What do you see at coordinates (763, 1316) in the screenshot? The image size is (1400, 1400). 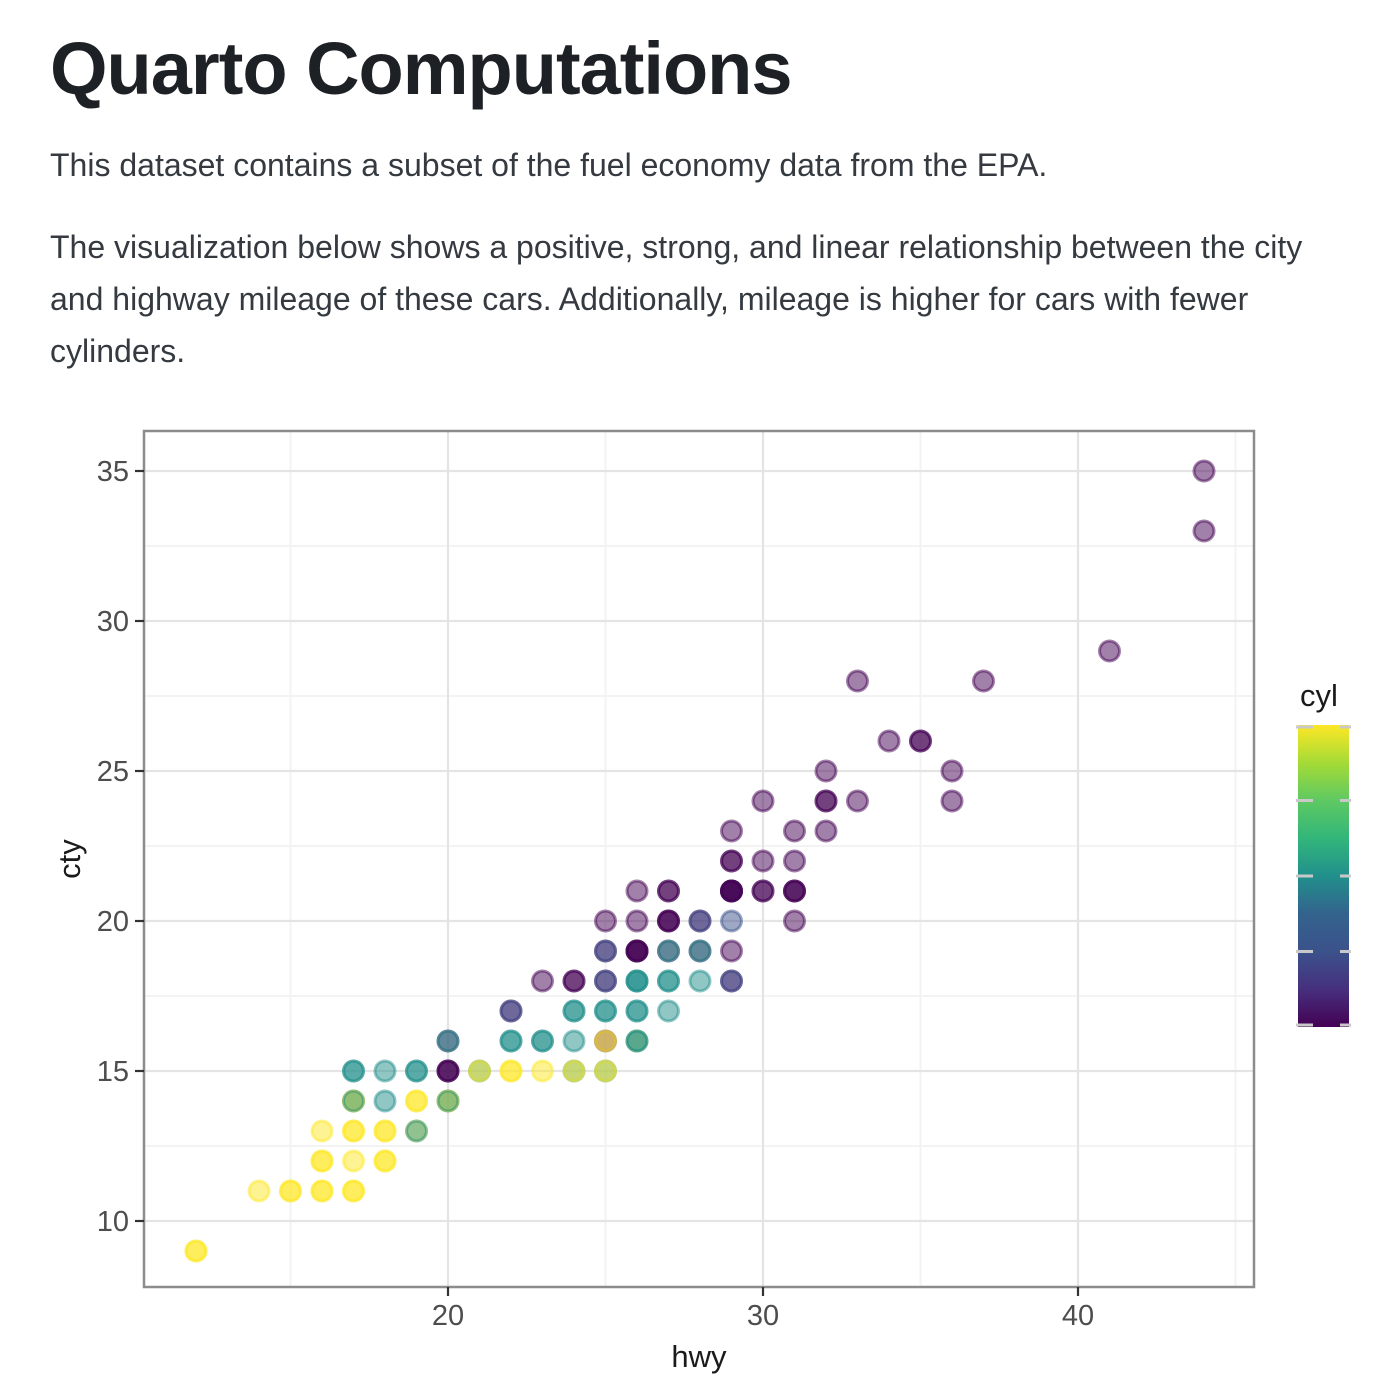 I see `x-tick-label: 30` at bounding box center [763, 1316].